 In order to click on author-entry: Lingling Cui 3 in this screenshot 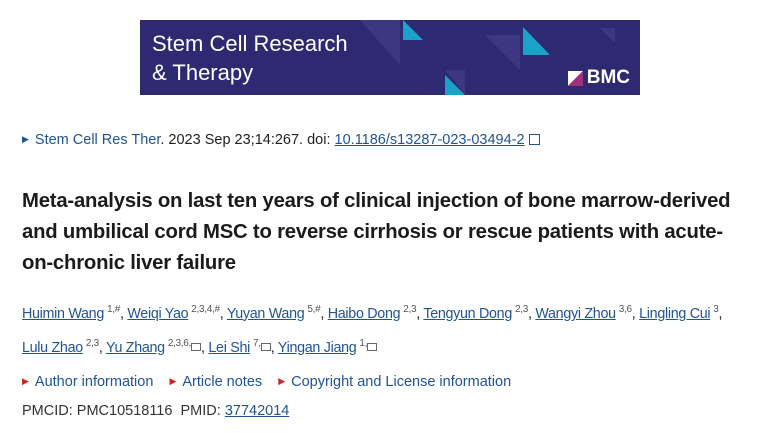, I will do `click(679, 313)`.